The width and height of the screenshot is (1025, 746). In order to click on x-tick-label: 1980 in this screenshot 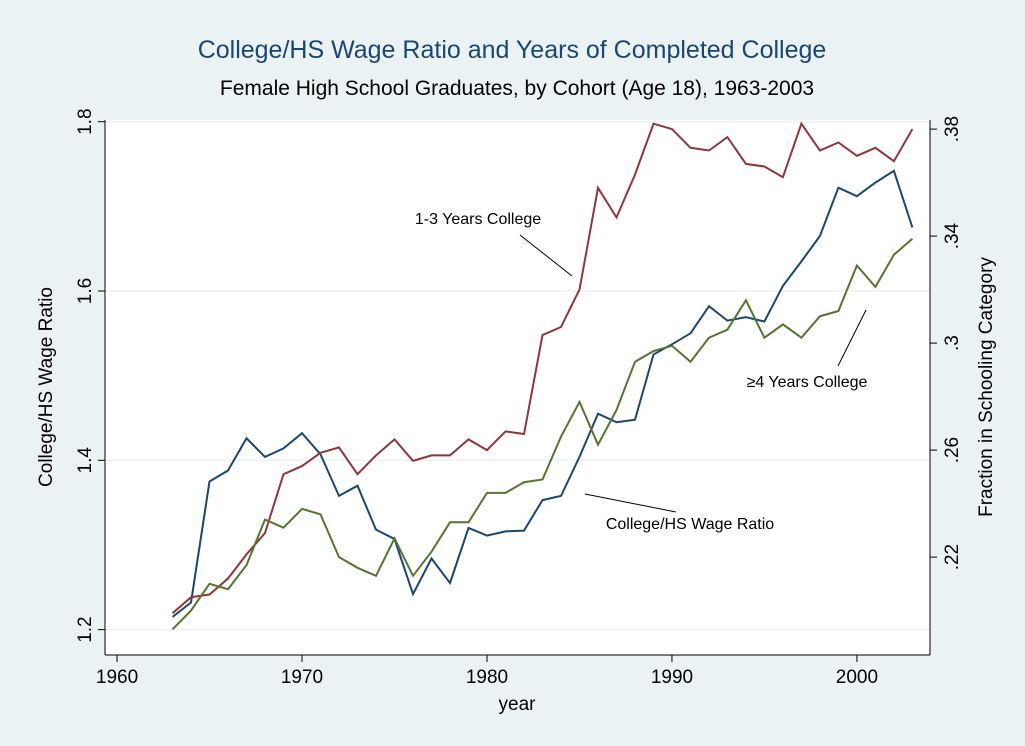, I will do `click(487, 677)`.